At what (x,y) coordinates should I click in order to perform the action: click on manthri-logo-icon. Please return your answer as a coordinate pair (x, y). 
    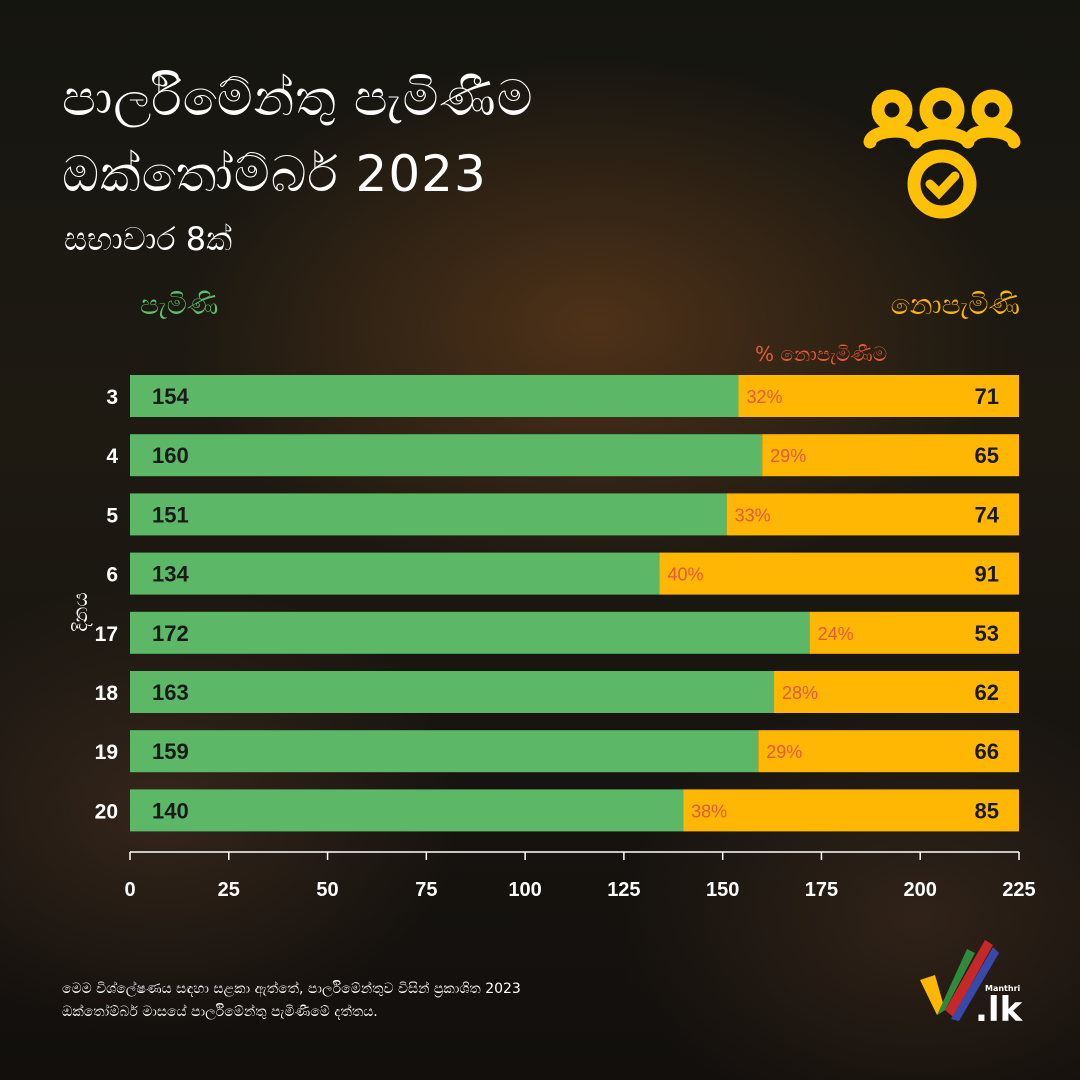
    Looking at the image, I should click on (959, 980).